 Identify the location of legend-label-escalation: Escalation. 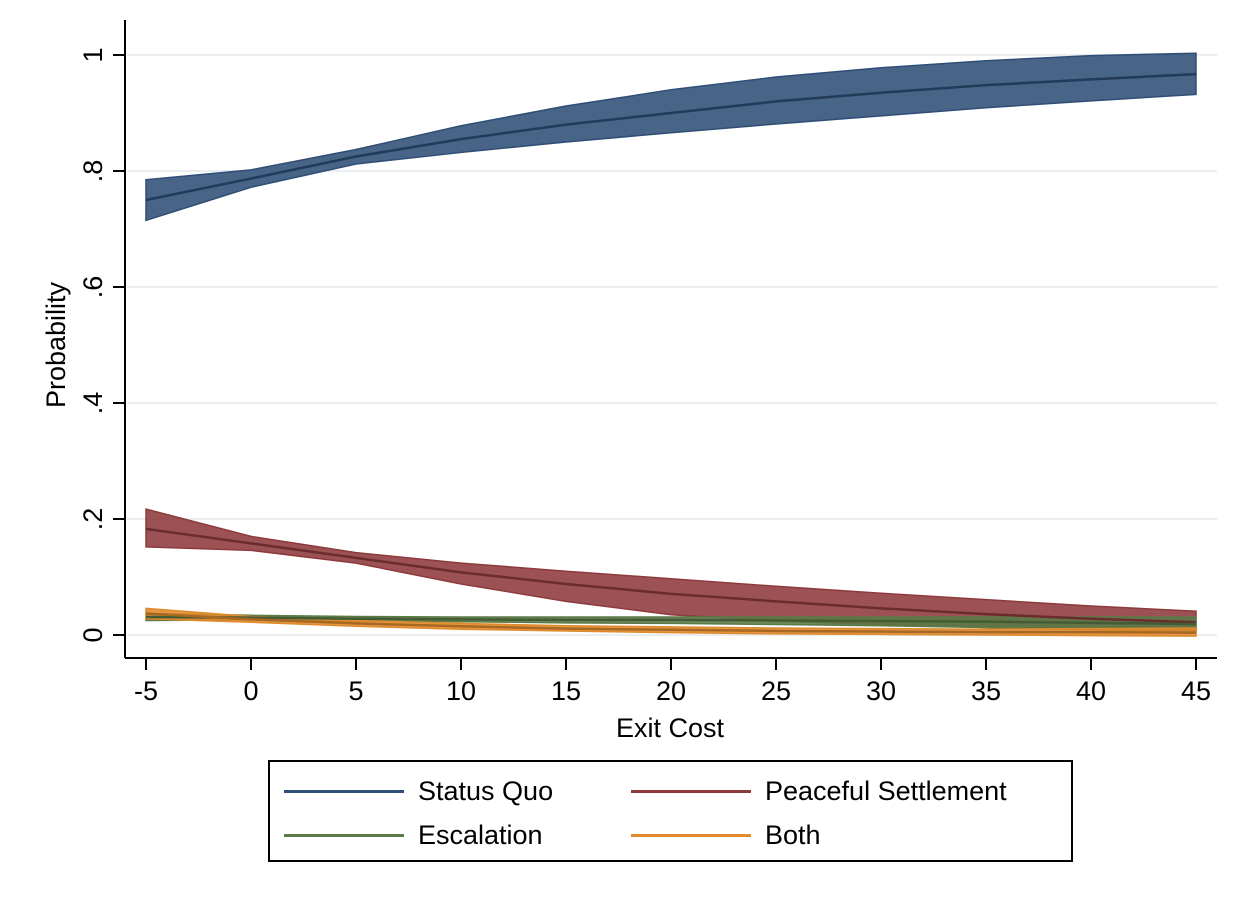
(480, 834).